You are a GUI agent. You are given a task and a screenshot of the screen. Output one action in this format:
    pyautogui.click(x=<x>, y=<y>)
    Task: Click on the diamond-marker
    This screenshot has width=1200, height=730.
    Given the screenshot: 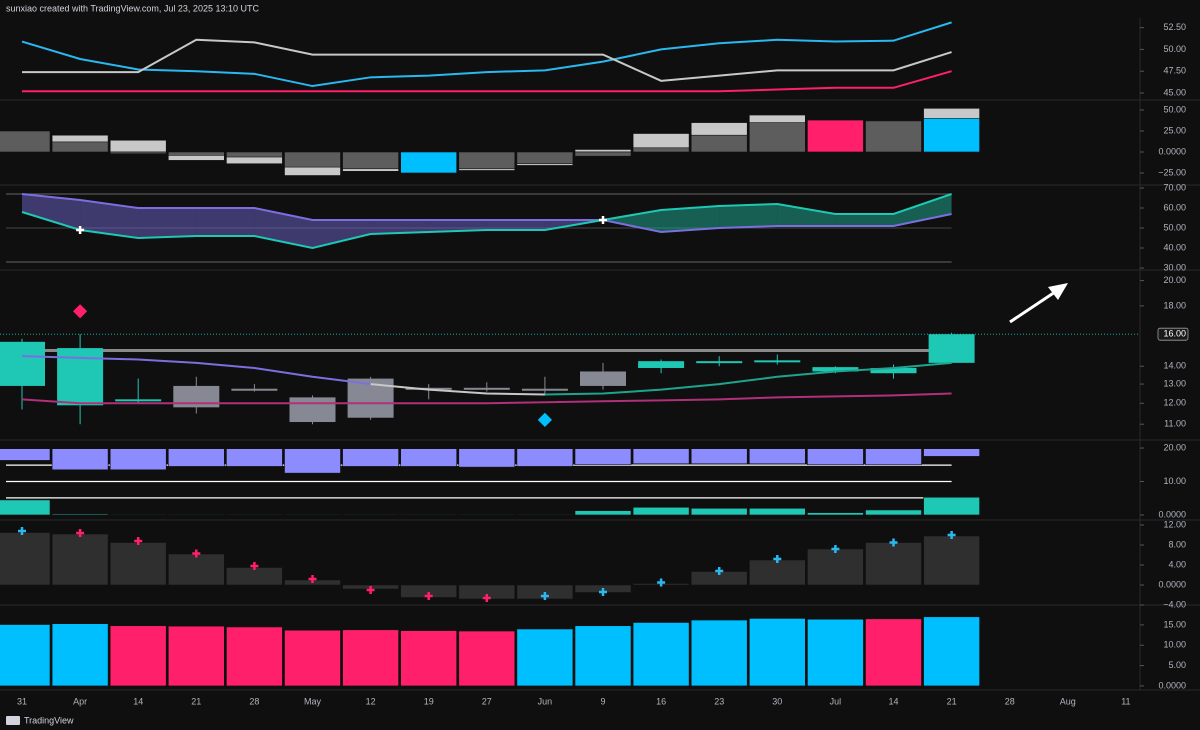 What is the action you would take?
    pyautogui.click(x=80, y=311)
    